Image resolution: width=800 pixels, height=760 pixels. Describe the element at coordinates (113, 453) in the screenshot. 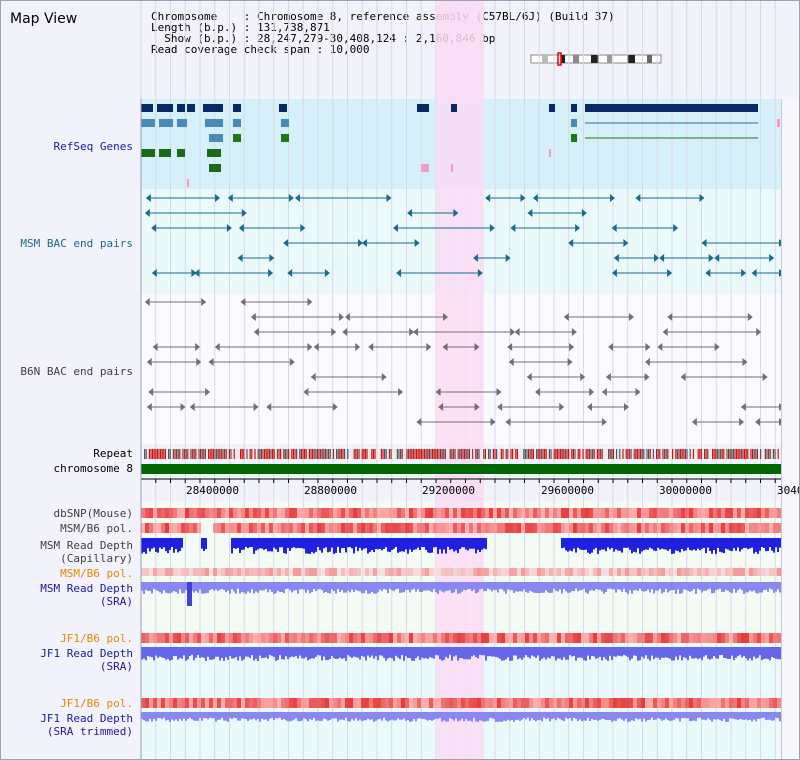

I see `track-label-repeat: Repeat` at that location.